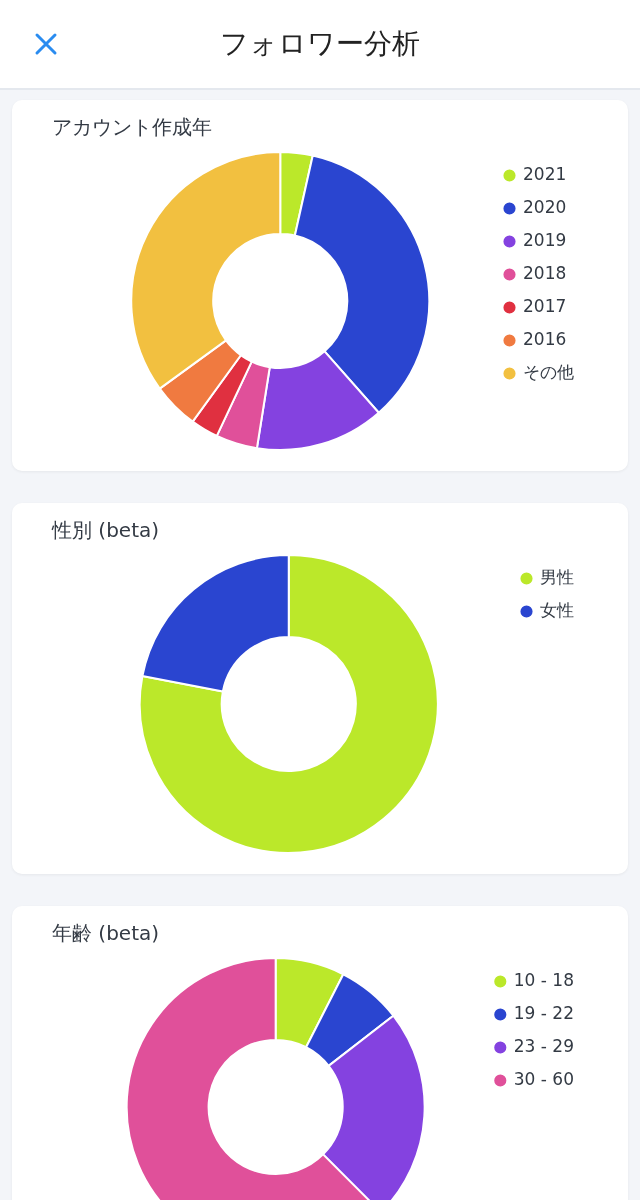  I want to click on chart-title: 年齢 (beta), so click(106, 933).